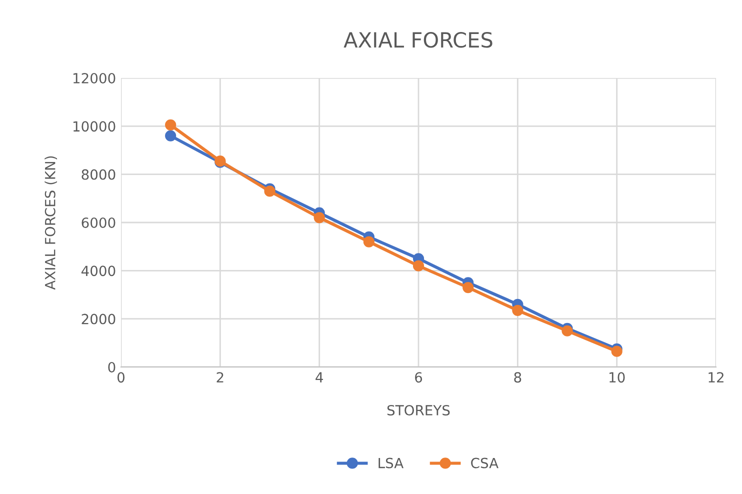  What do you see at coordinates (94, 126) in the screenshot?
I see `y-tick-label: 10000` at bounding box center [94, 126].